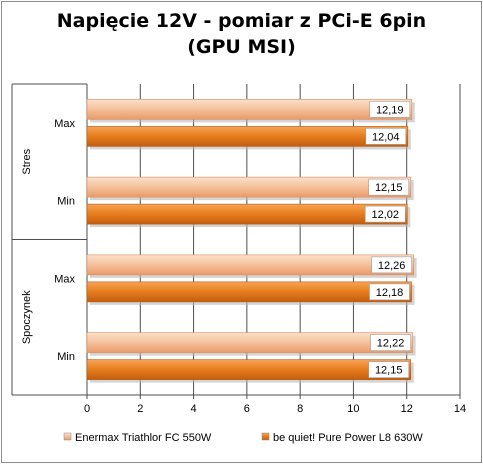  I want to click on legend-label: Enermax Triathlor FC 550W, so click(143, 438).